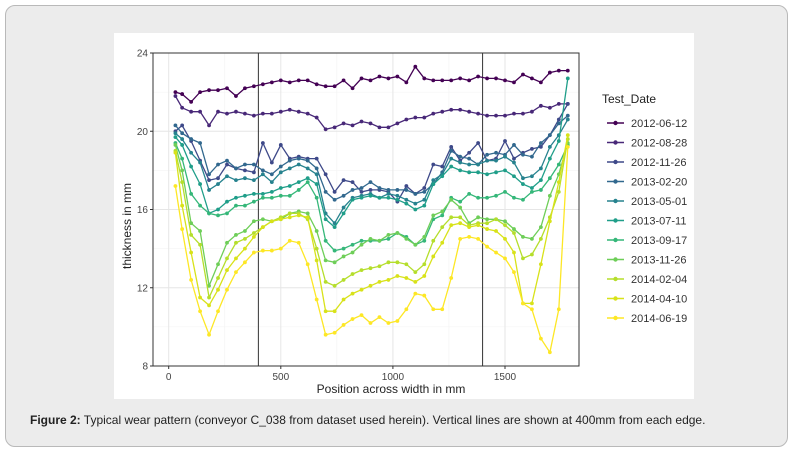 The image size is (793, 452). Describe the element at coordinates (659, 280) in the screenshot. I see `legend-label: 2014-02-04` at that location.